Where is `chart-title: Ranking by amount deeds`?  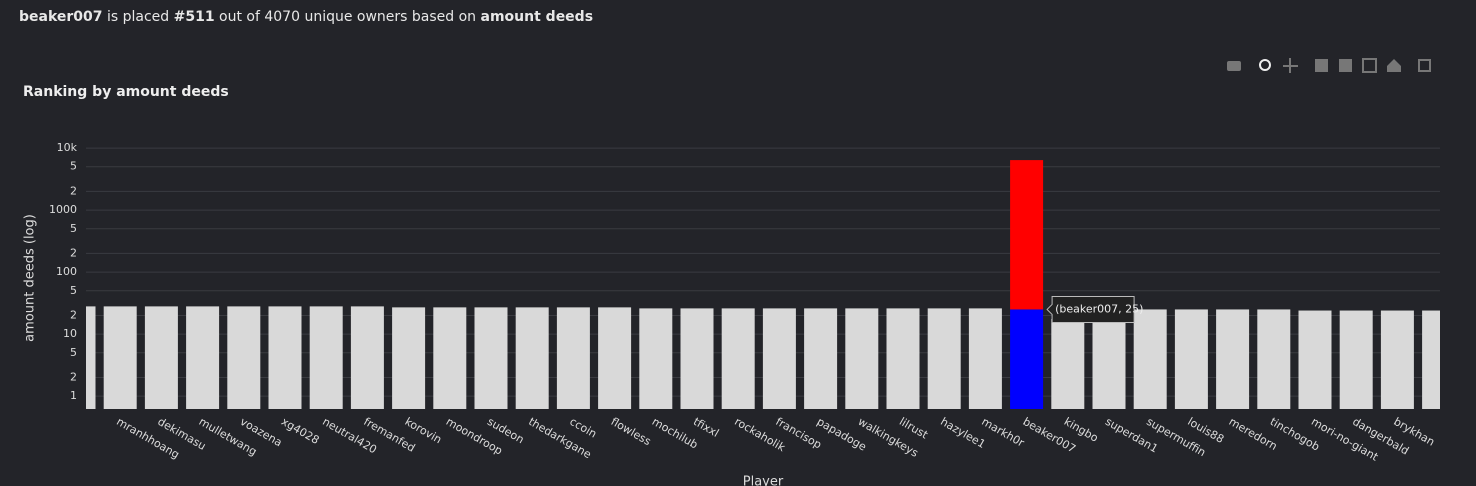
chart-title: Ranking by amount deeds is located at coordinates (126, 92).